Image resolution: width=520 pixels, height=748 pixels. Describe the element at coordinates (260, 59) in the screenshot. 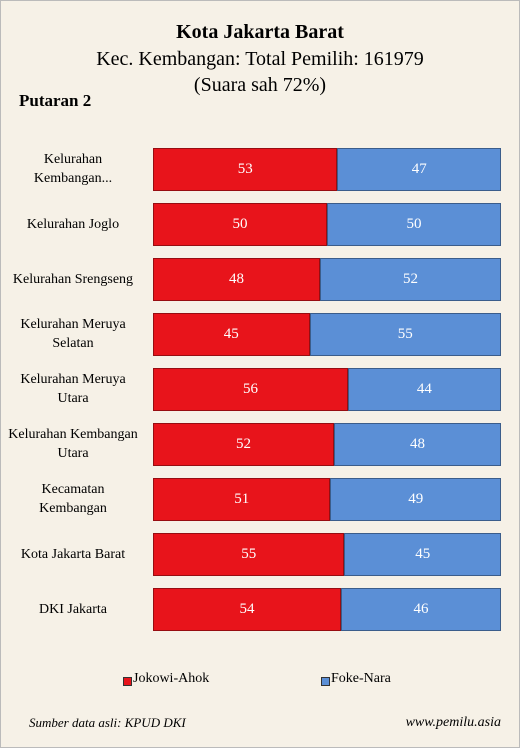

I see `chart-subtitle: Kec. Kembangan: Total Pemilih: 161979` at that location.